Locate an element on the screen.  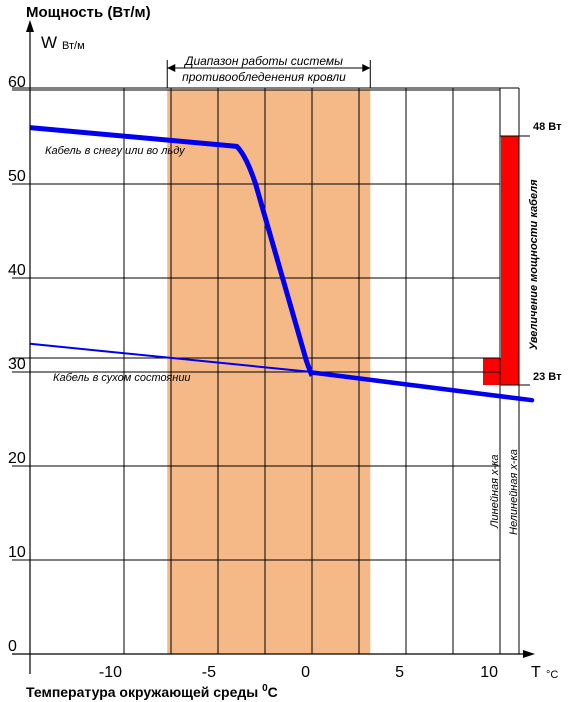
x-axis-title-end: C is located at coordinates (273, 692).